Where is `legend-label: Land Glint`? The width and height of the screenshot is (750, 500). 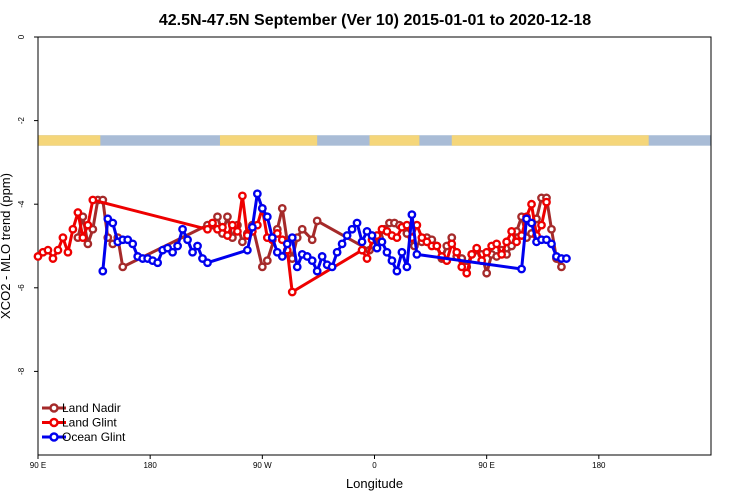
legend-label: Land Glint is located at coordinates (89, 423).